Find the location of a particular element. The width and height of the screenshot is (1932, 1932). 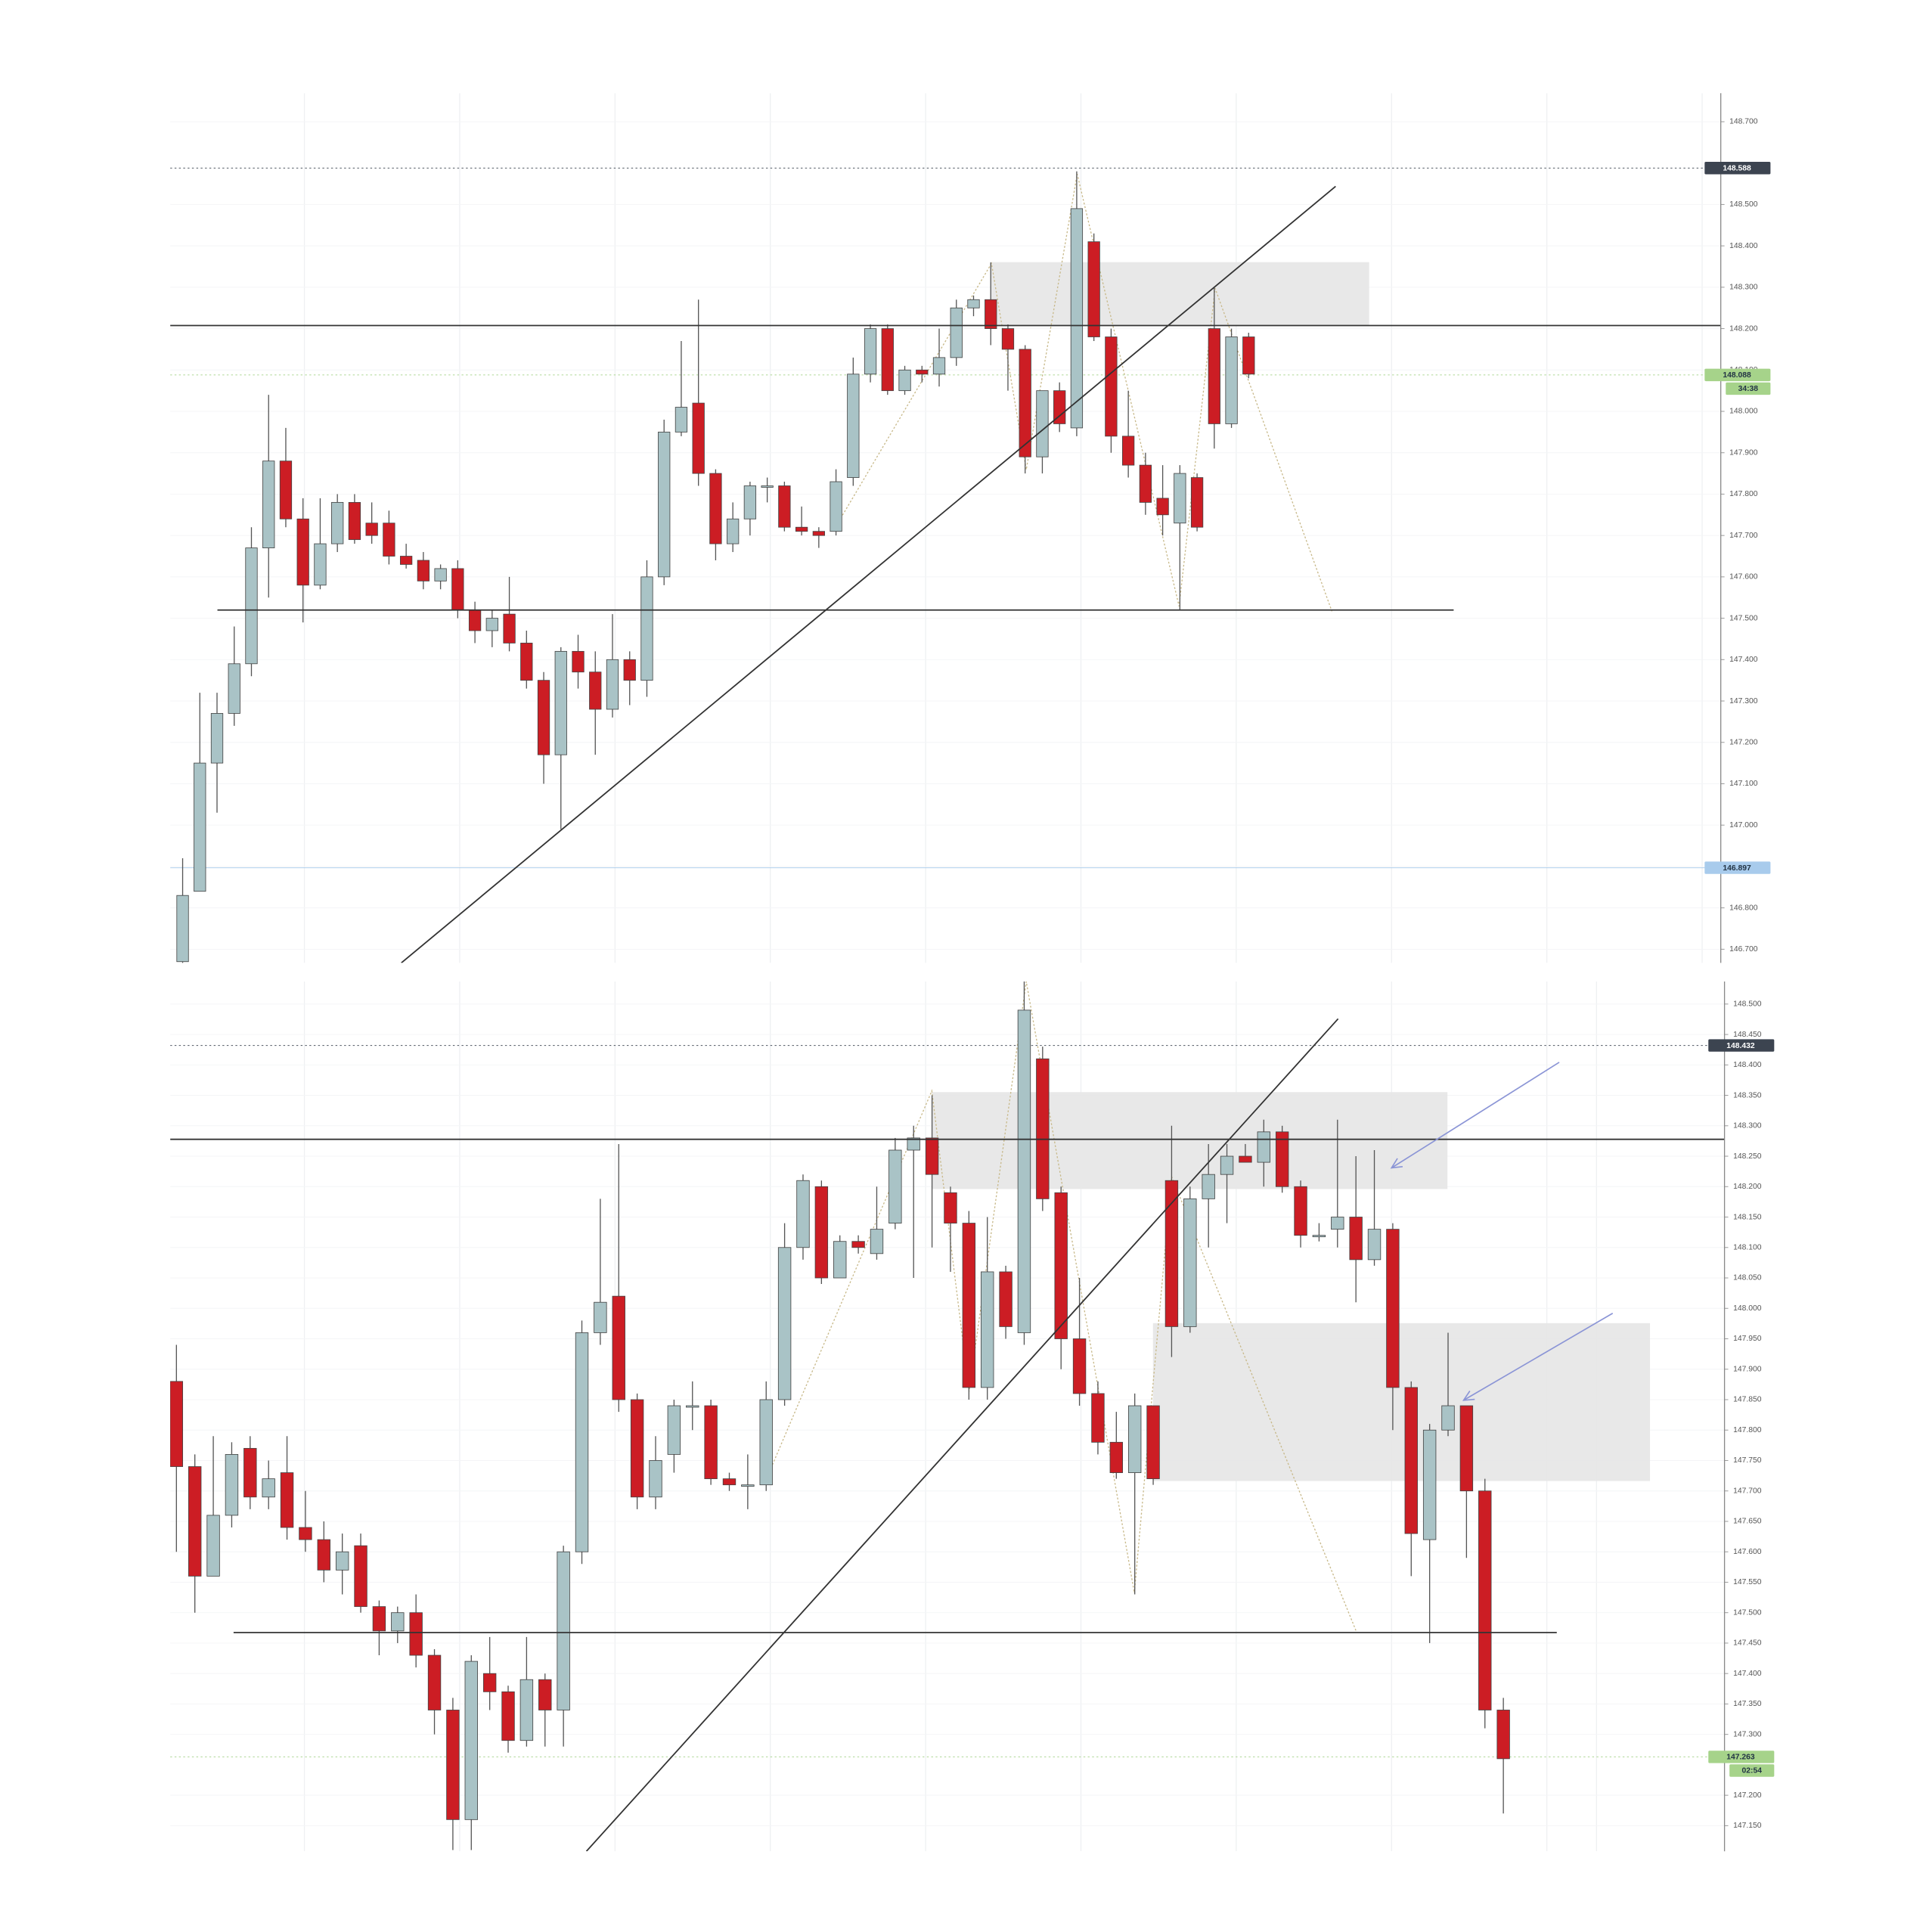

price-tag-label: 148.432 is located at coordinates (1741, 1046).